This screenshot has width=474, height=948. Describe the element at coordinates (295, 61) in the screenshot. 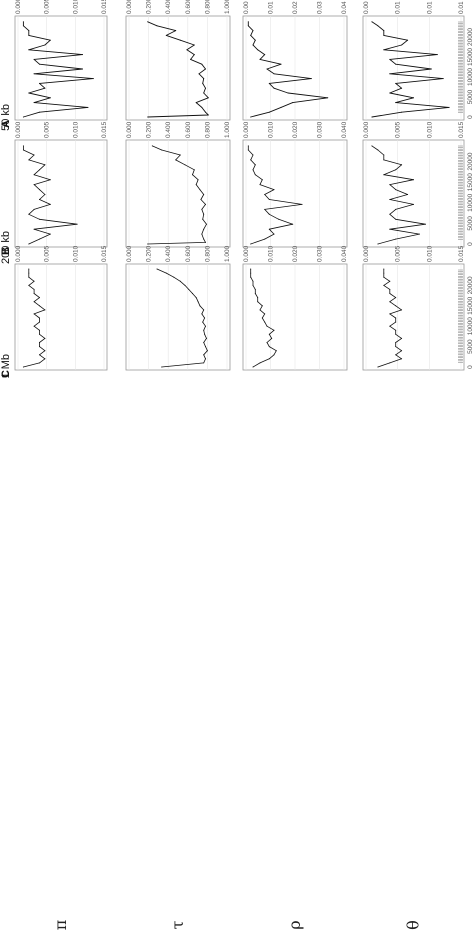

I see `chart-a-rho: 0.00 0.01 0.02 0.03 0.04` at that location.